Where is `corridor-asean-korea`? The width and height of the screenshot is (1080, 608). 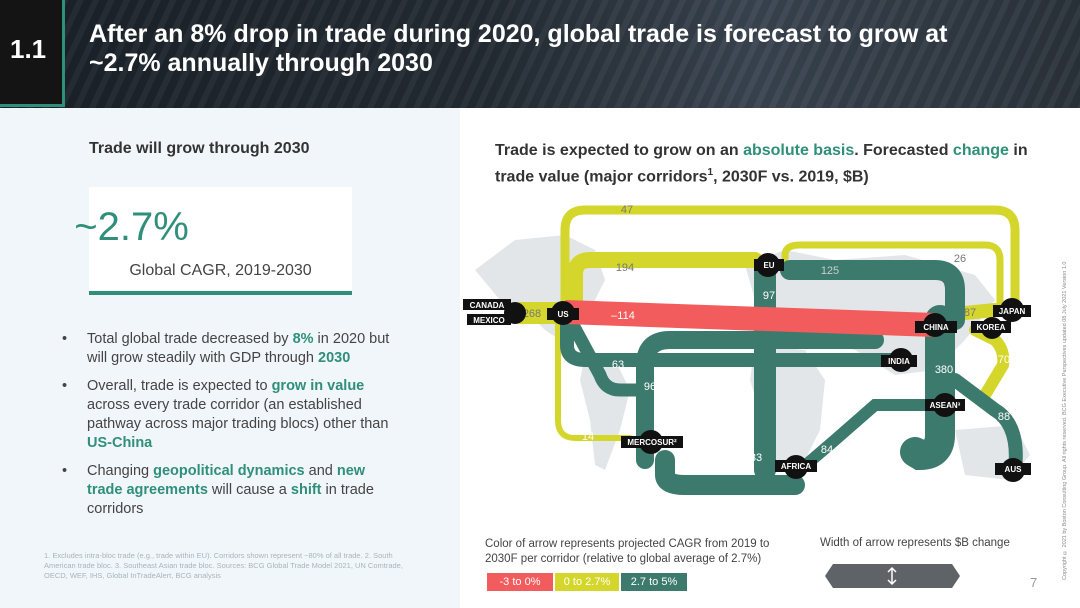
corridor-asean-korea is located at coordinates (989, 362).